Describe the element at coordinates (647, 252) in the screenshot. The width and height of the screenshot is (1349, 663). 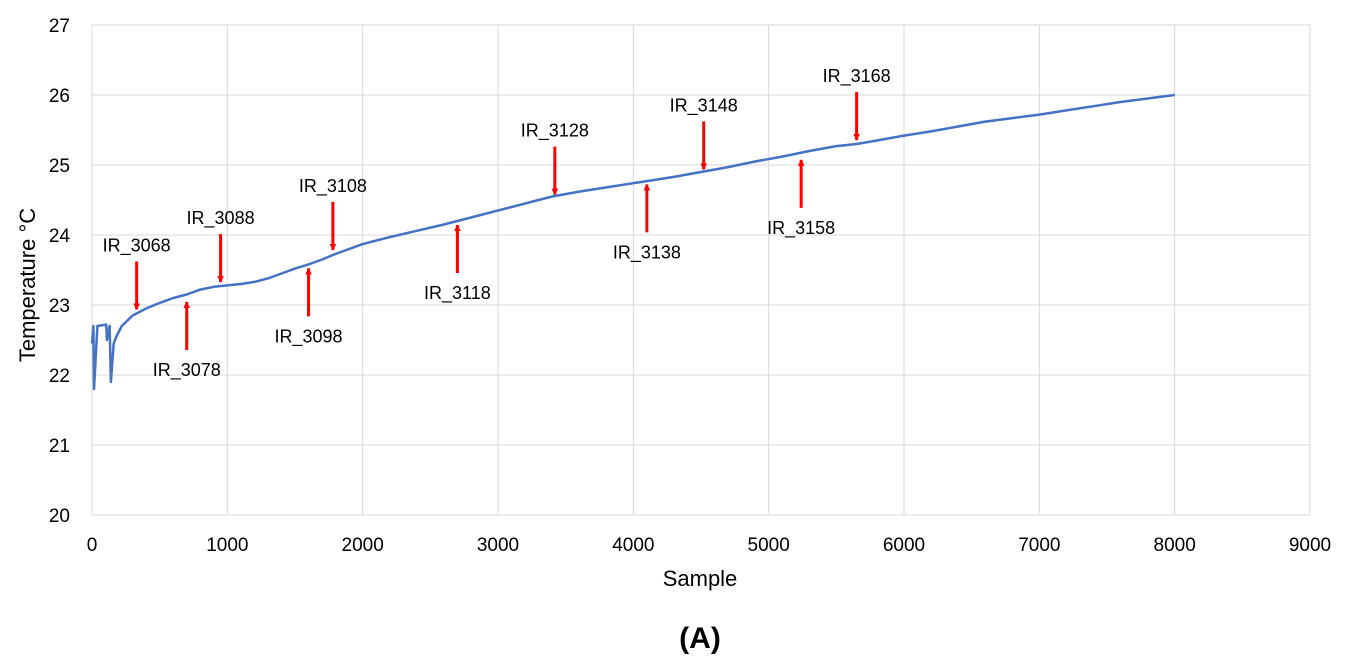
I see `annotation-label: IR_3138` at that location.